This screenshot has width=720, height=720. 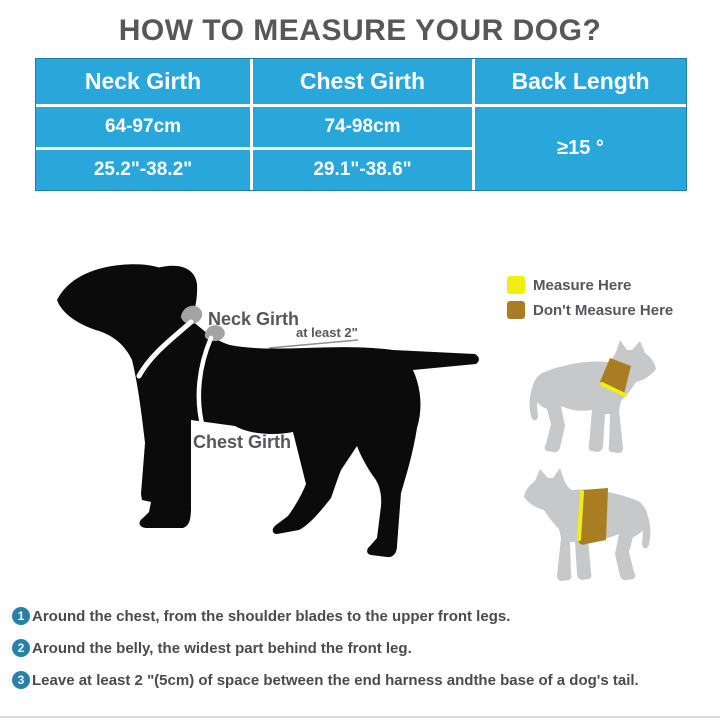 What do you see at coordinates (313, 344) in the screenshot?
I see `clearance-leader-line` at bounding box center [313, 344].